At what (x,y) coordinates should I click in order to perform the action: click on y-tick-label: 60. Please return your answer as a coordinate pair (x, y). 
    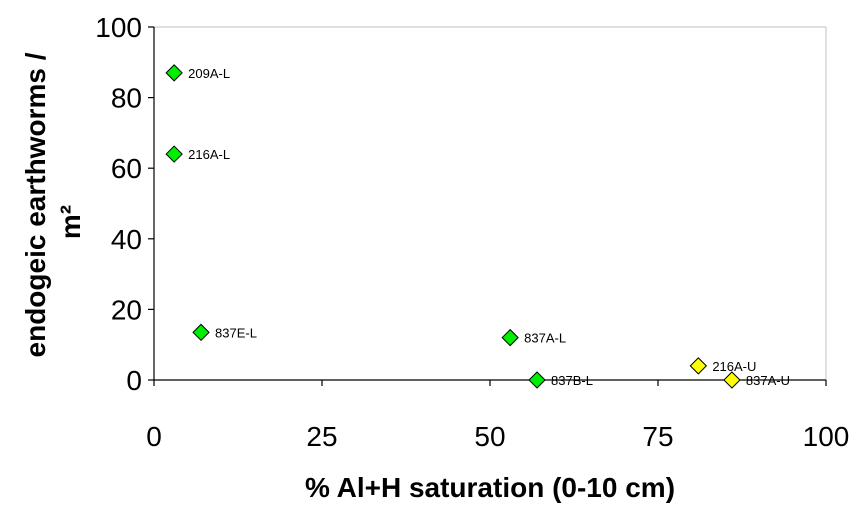
    Looking at the image, I should click on (126, 168).